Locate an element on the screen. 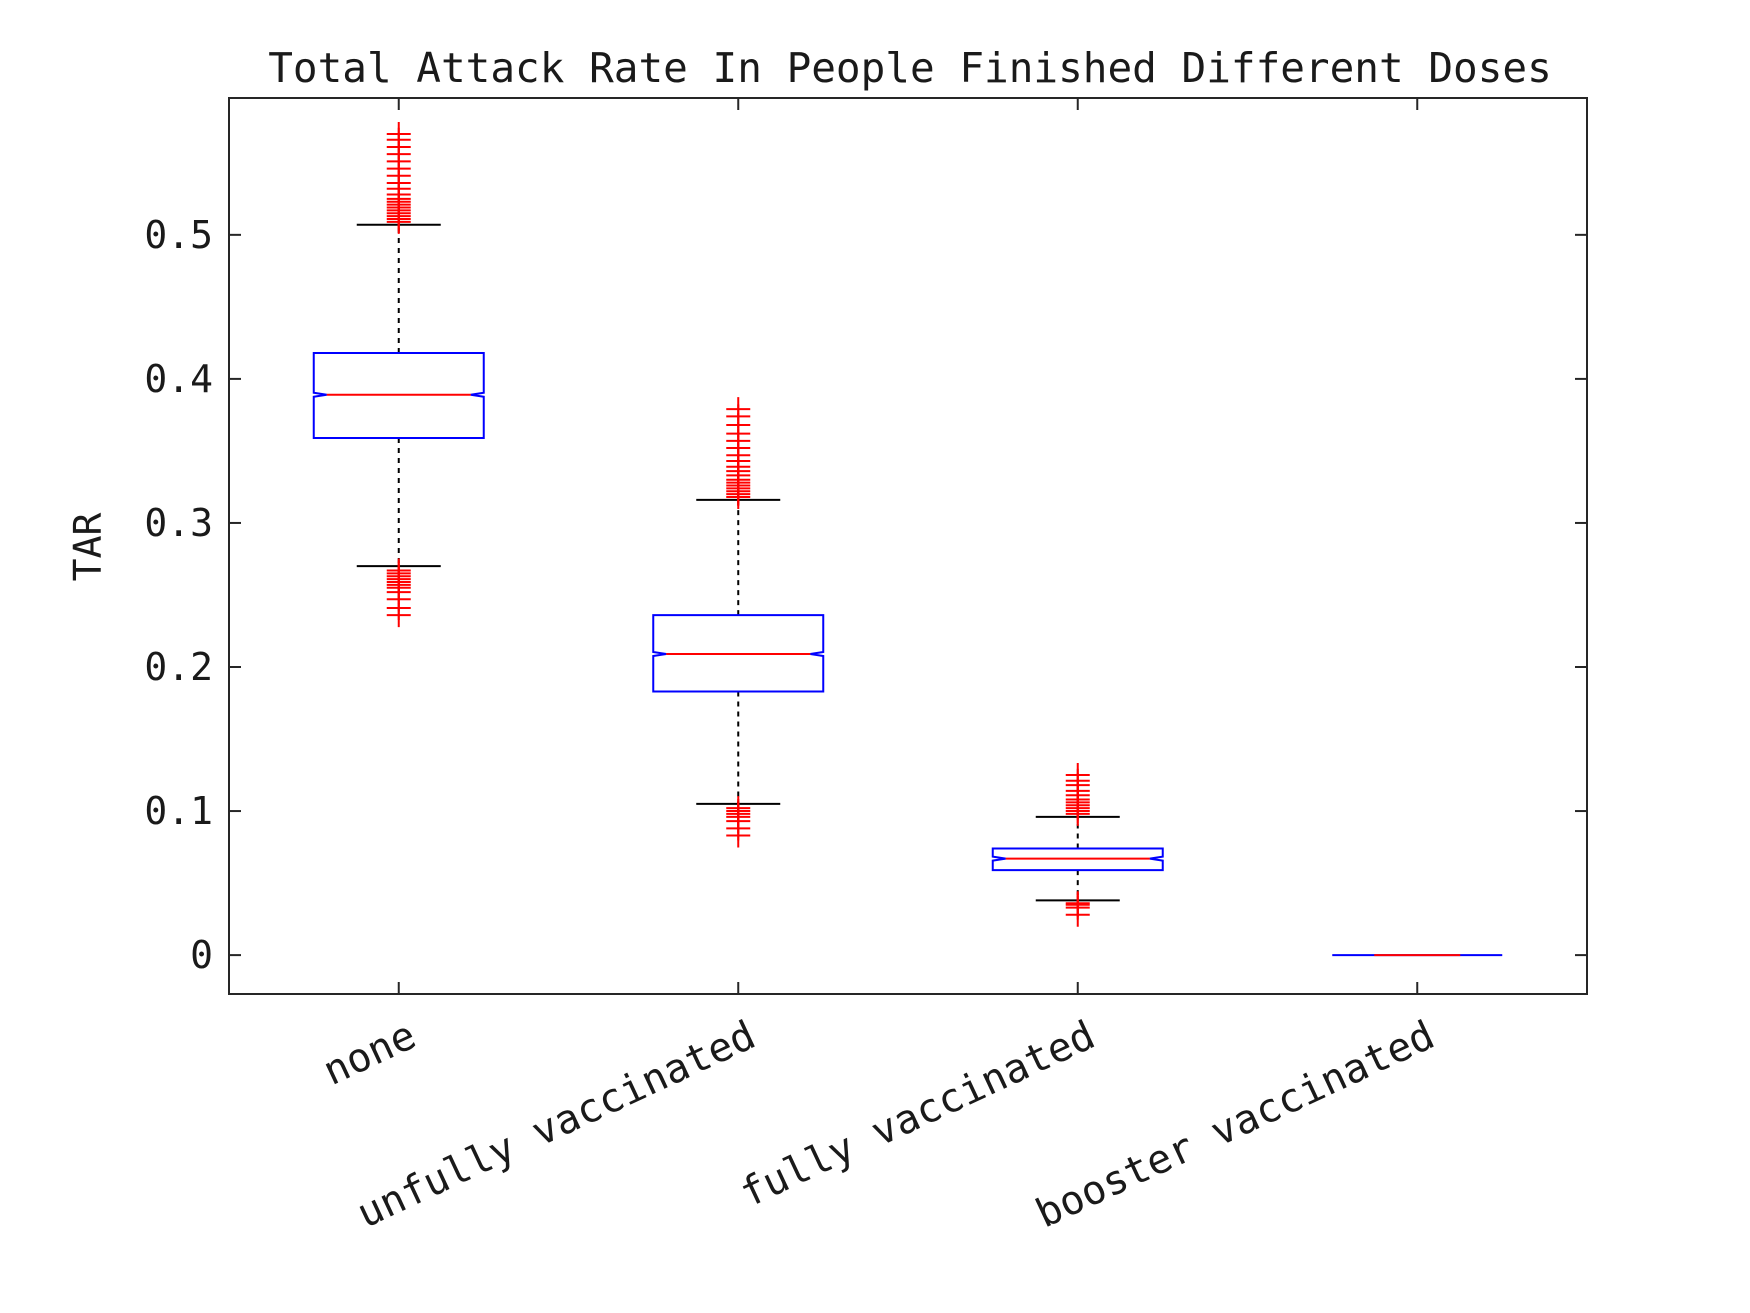  box-unfully-vaccinated is located at coordinates (738, 622).